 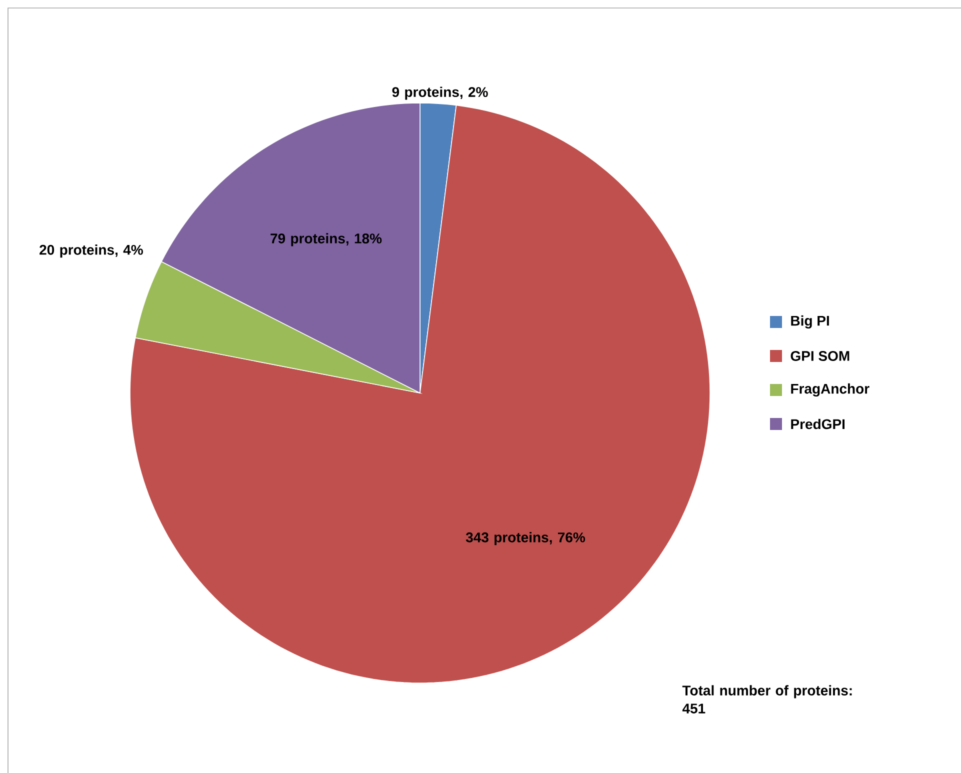 I want to click on data-label: 9 proteins, 2%, so click(x=440, y=93).